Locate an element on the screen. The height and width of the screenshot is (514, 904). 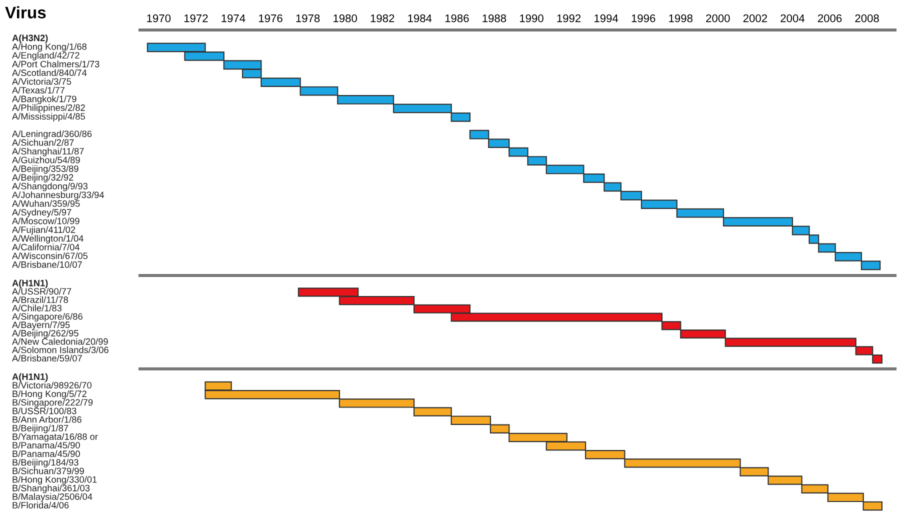
x-tick-label: 1976 is located at coordinates (270, 18).